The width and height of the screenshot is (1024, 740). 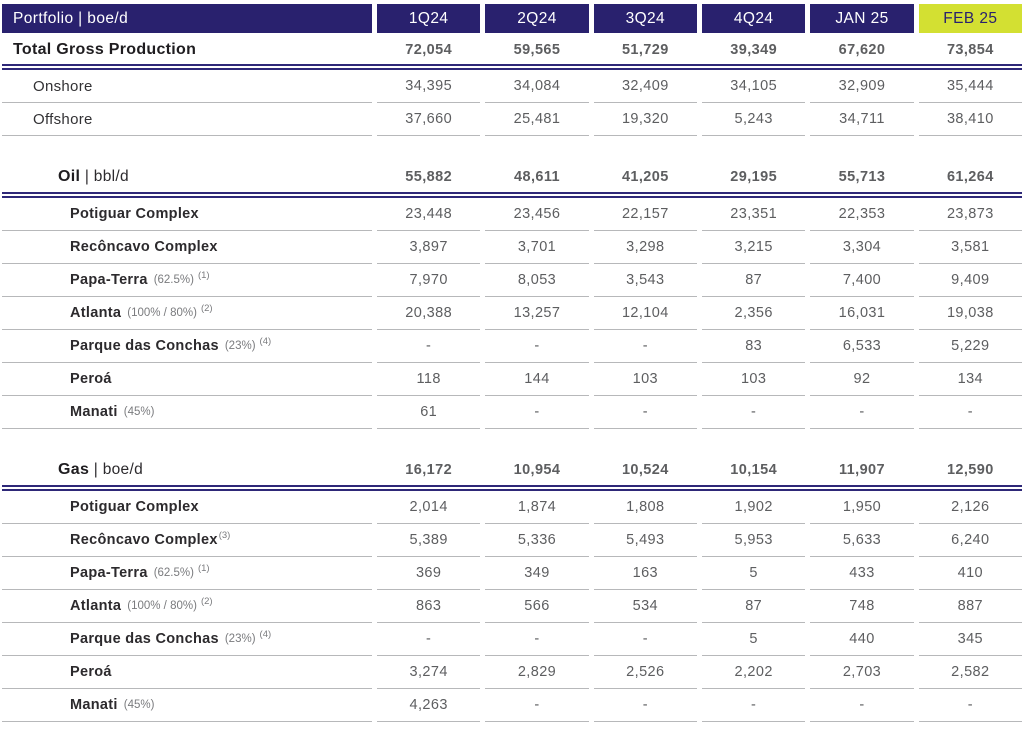 I want to click on cell-value: 144, so click(x=537, y=379).